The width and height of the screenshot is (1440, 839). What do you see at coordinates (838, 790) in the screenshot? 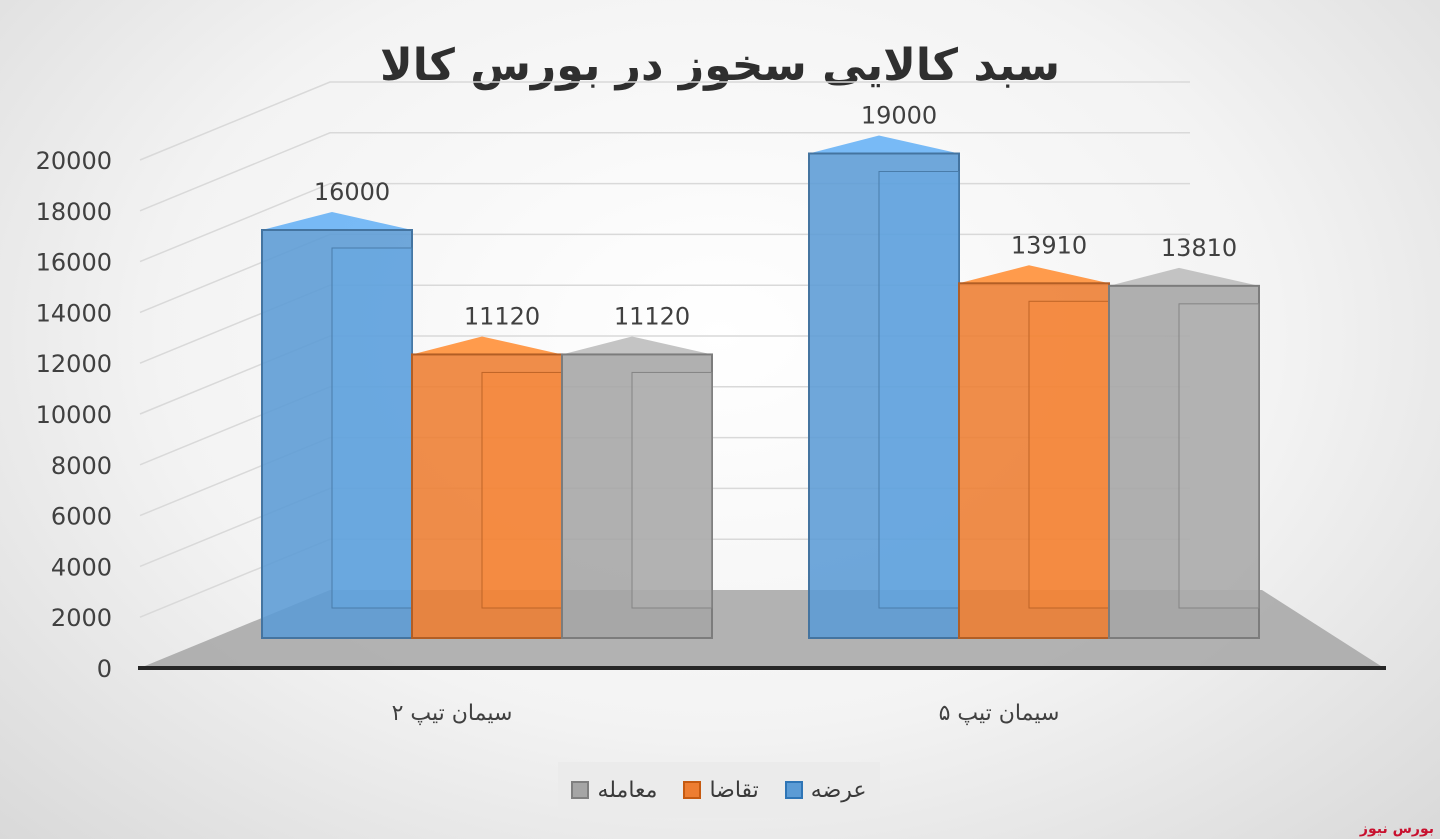
I see `legend-label-supply: عرضه` at bounding box center [838, 790].